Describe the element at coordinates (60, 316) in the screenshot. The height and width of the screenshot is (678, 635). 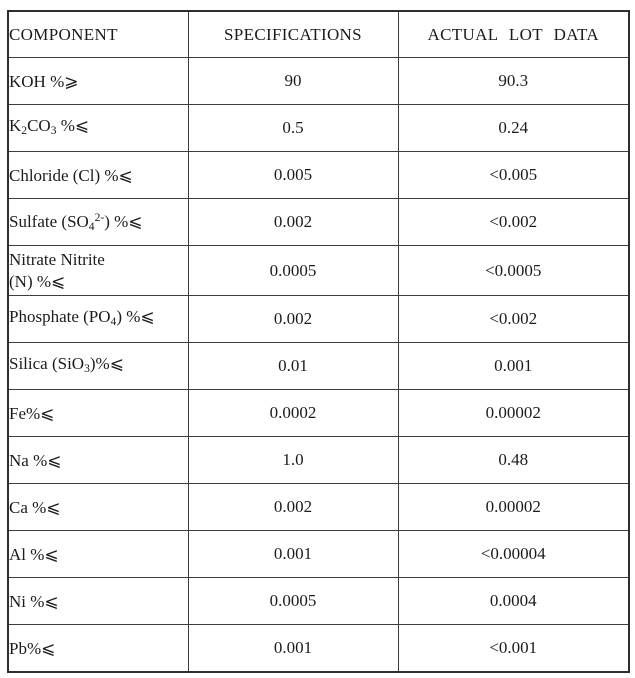
I see `component-label-segment: Phosphate (PO` at that location.